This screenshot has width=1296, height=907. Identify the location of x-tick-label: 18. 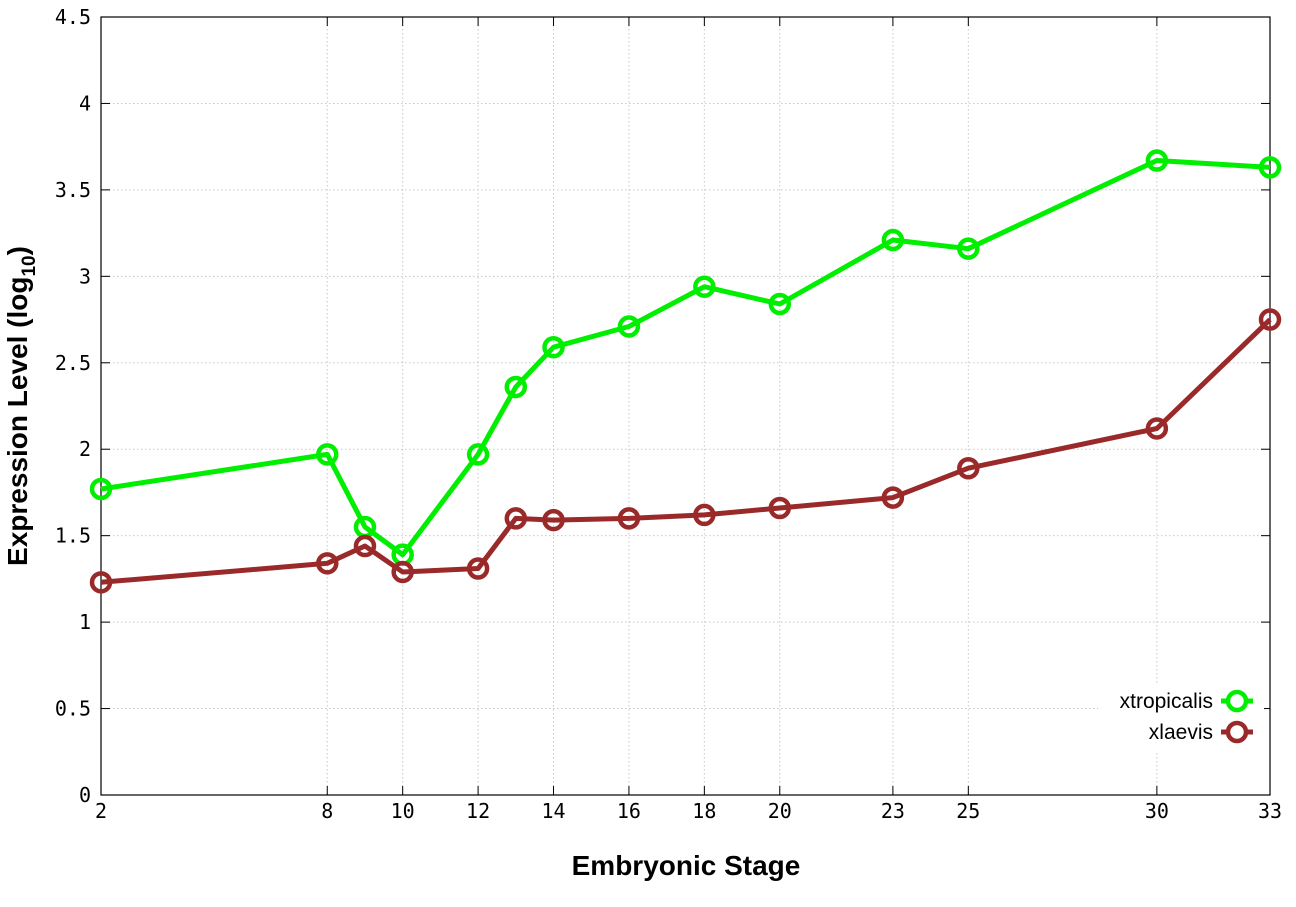
(704, 811).